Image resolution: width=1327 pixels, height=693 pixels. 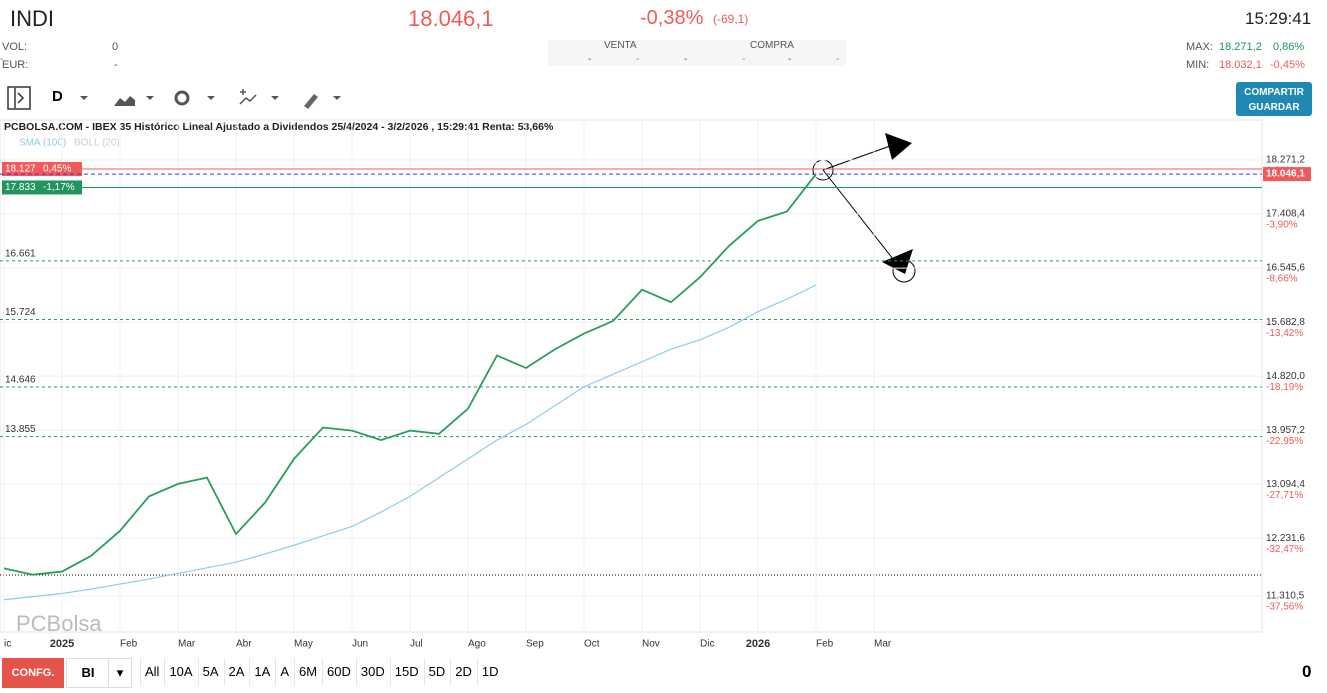 I want to click on max: 18.271,2, so click(x=1240, y=47).